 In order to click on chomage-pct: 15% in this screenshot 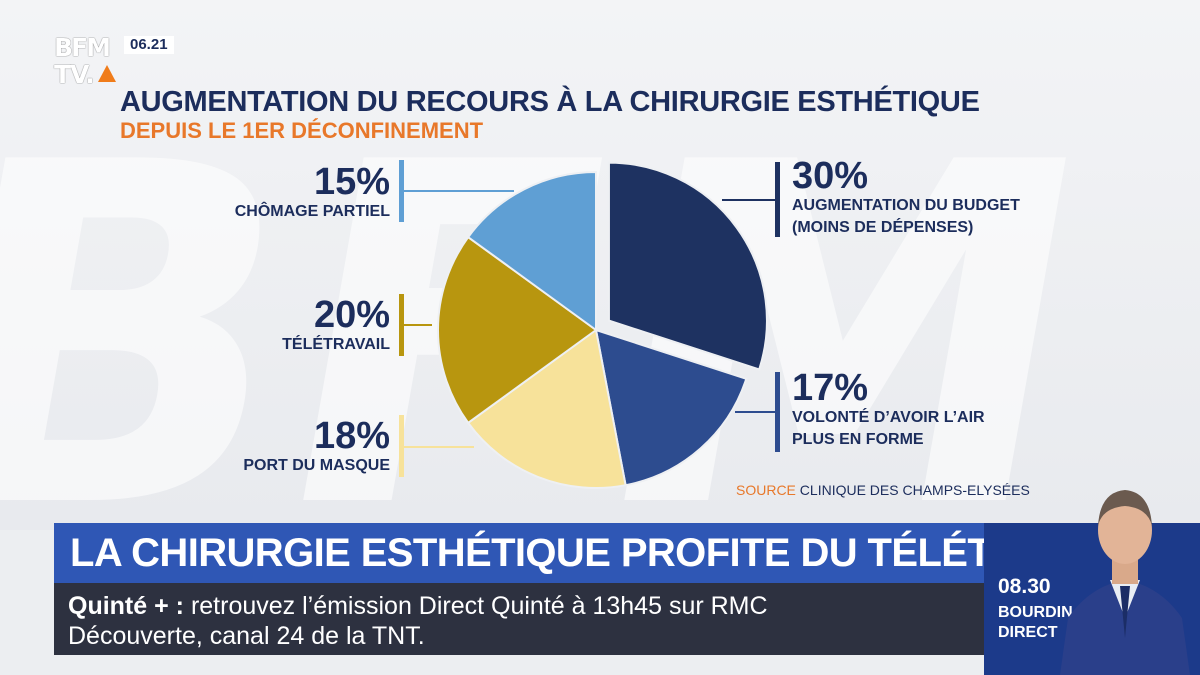, I will do `click(351, 182)`.